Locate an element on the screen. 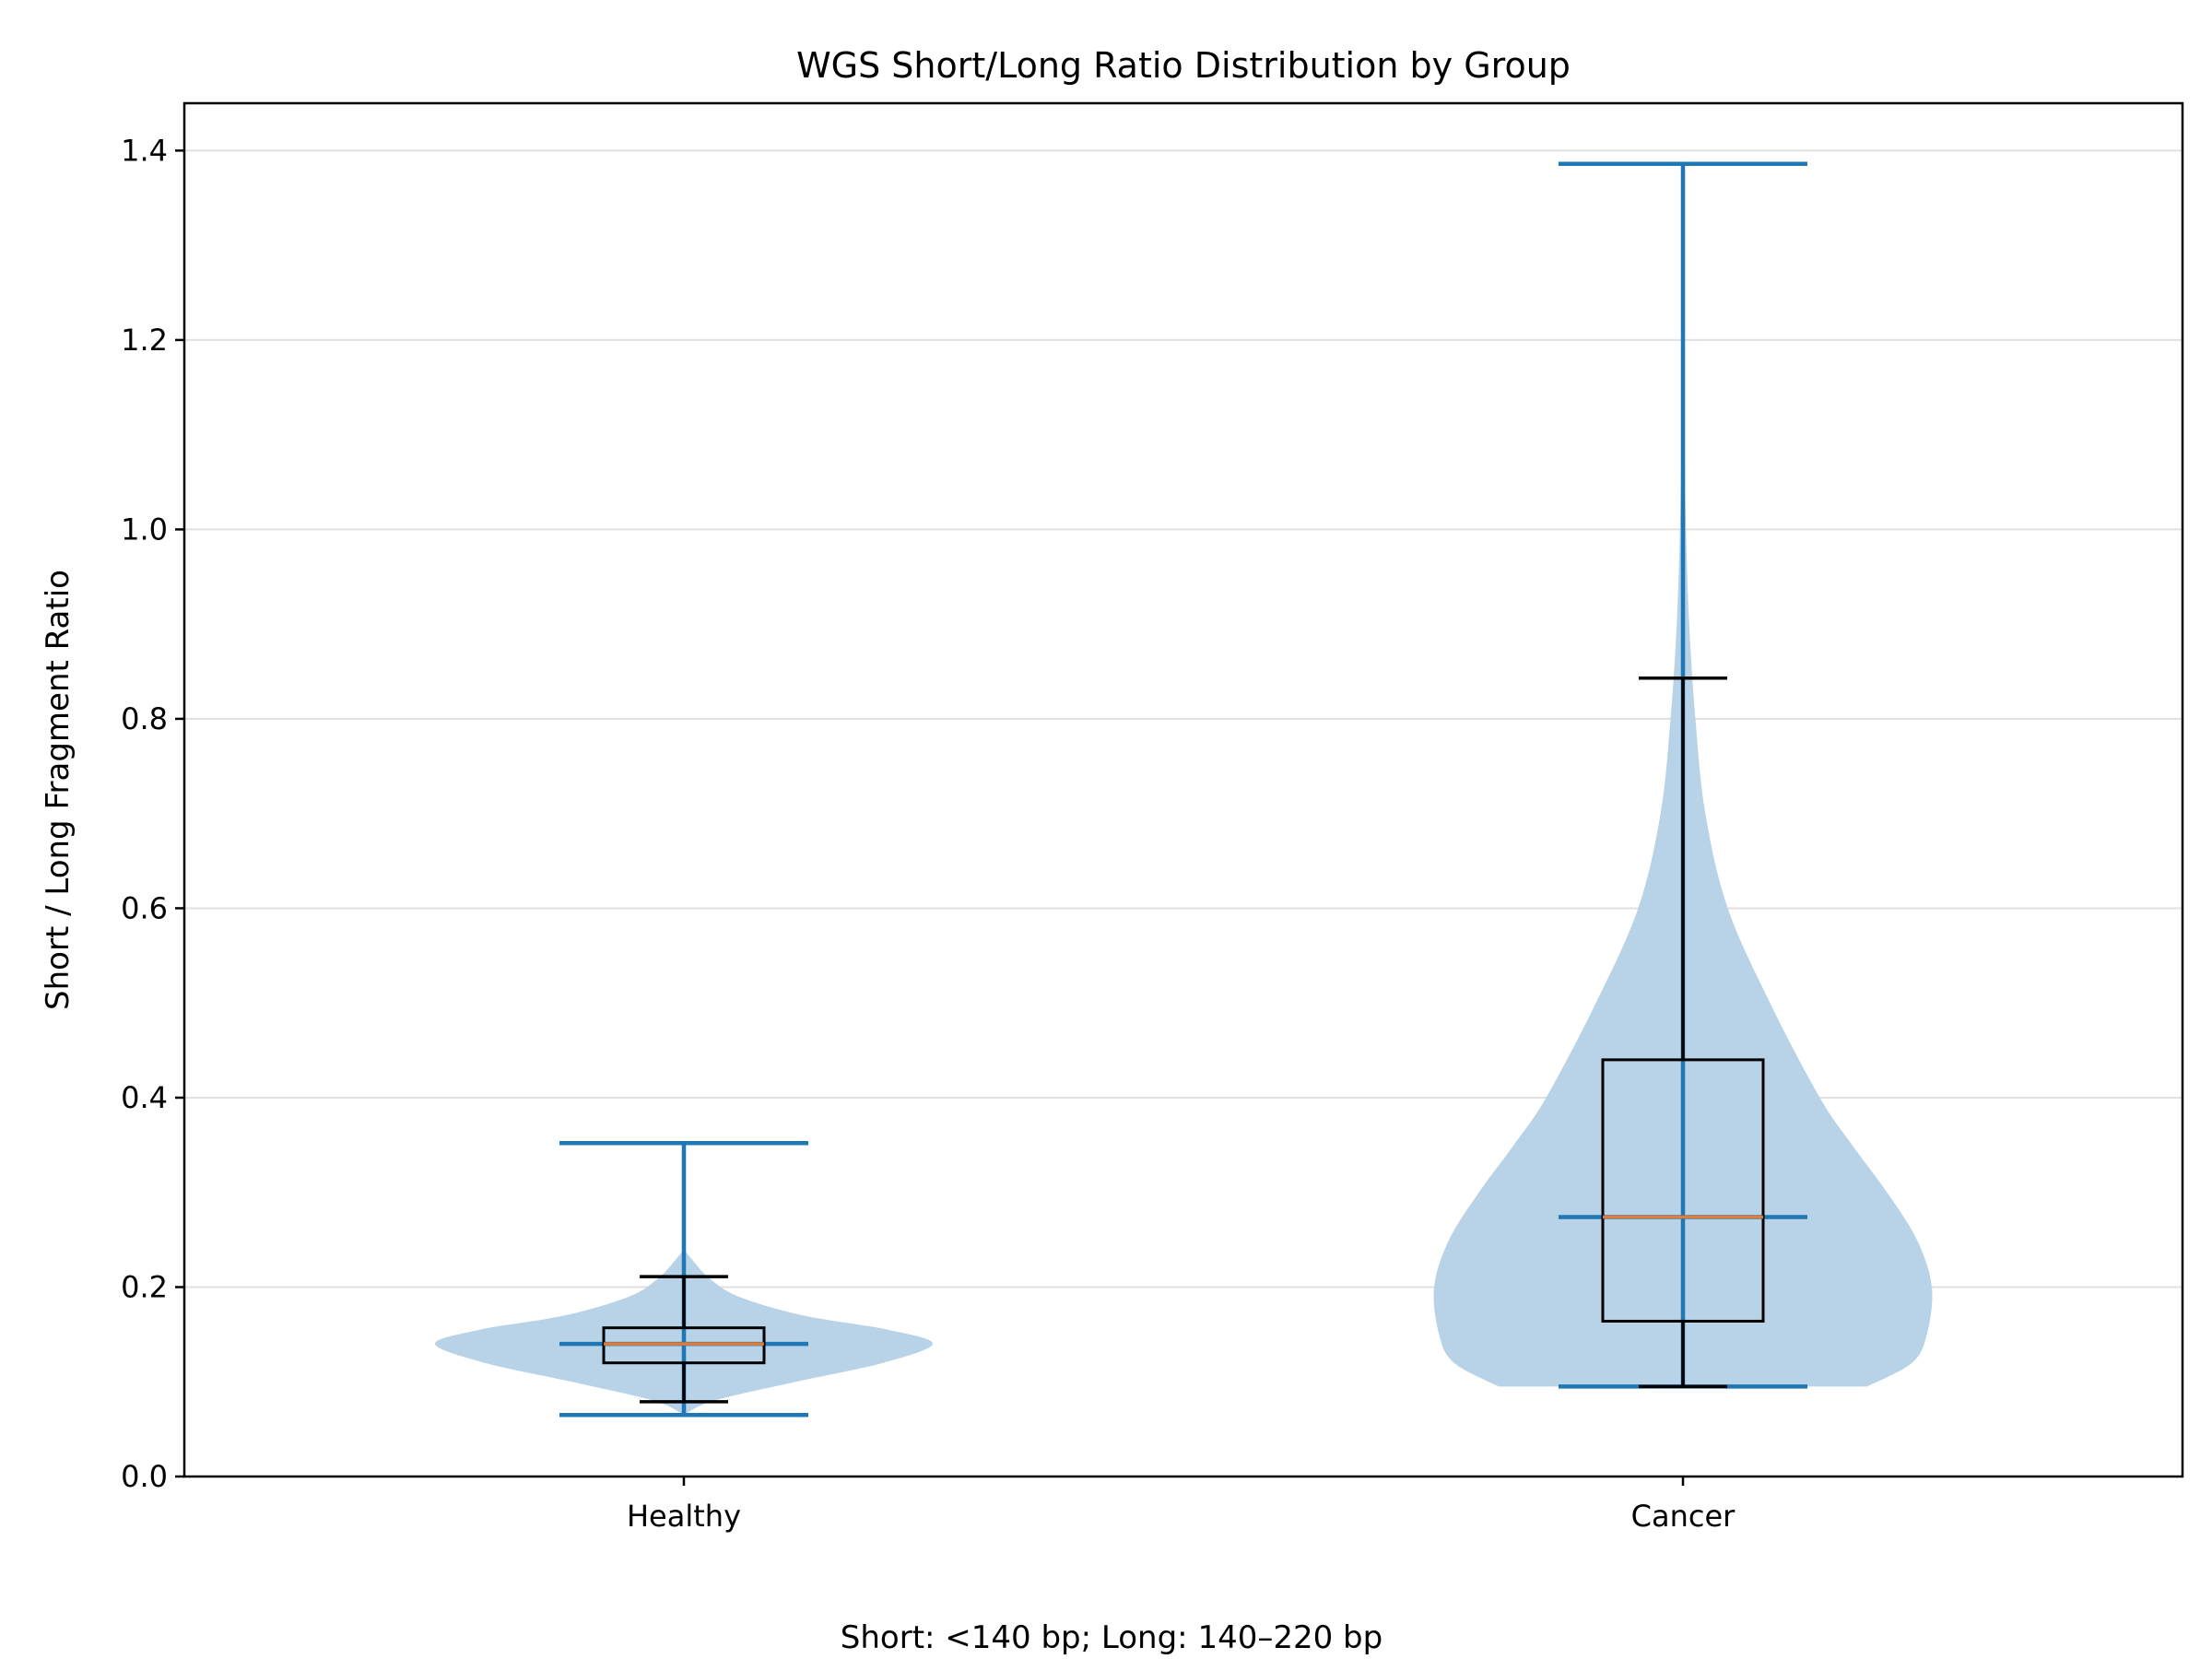  y-tick-label: 0.8 is located at coordinates (144, 718).